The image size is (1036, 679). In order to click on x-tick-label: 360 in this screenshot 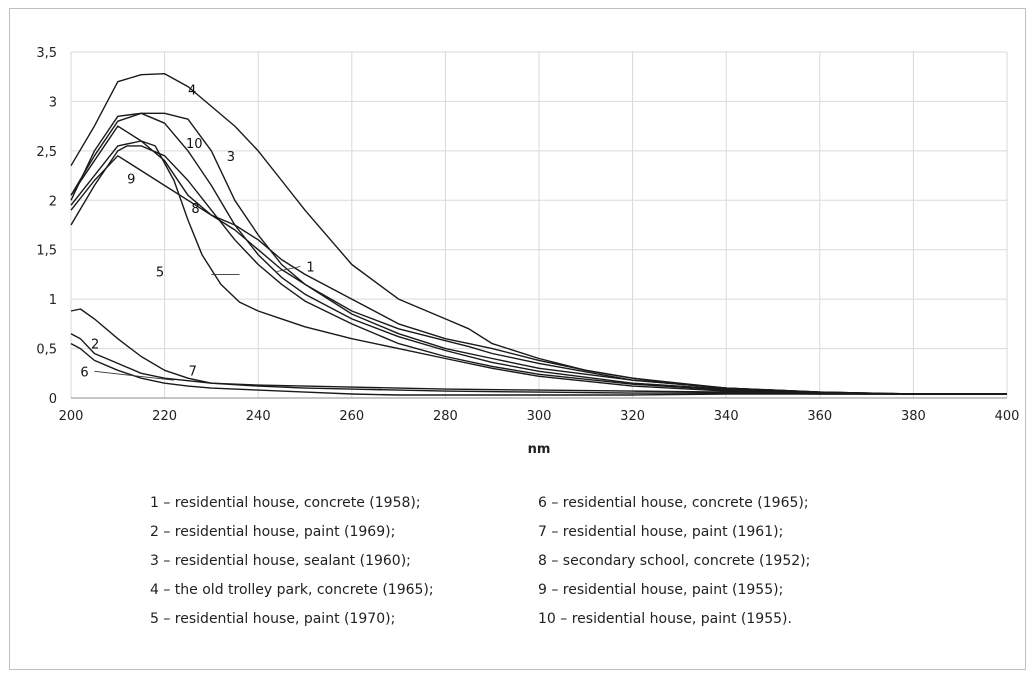, I will do `click(819, 416)`.